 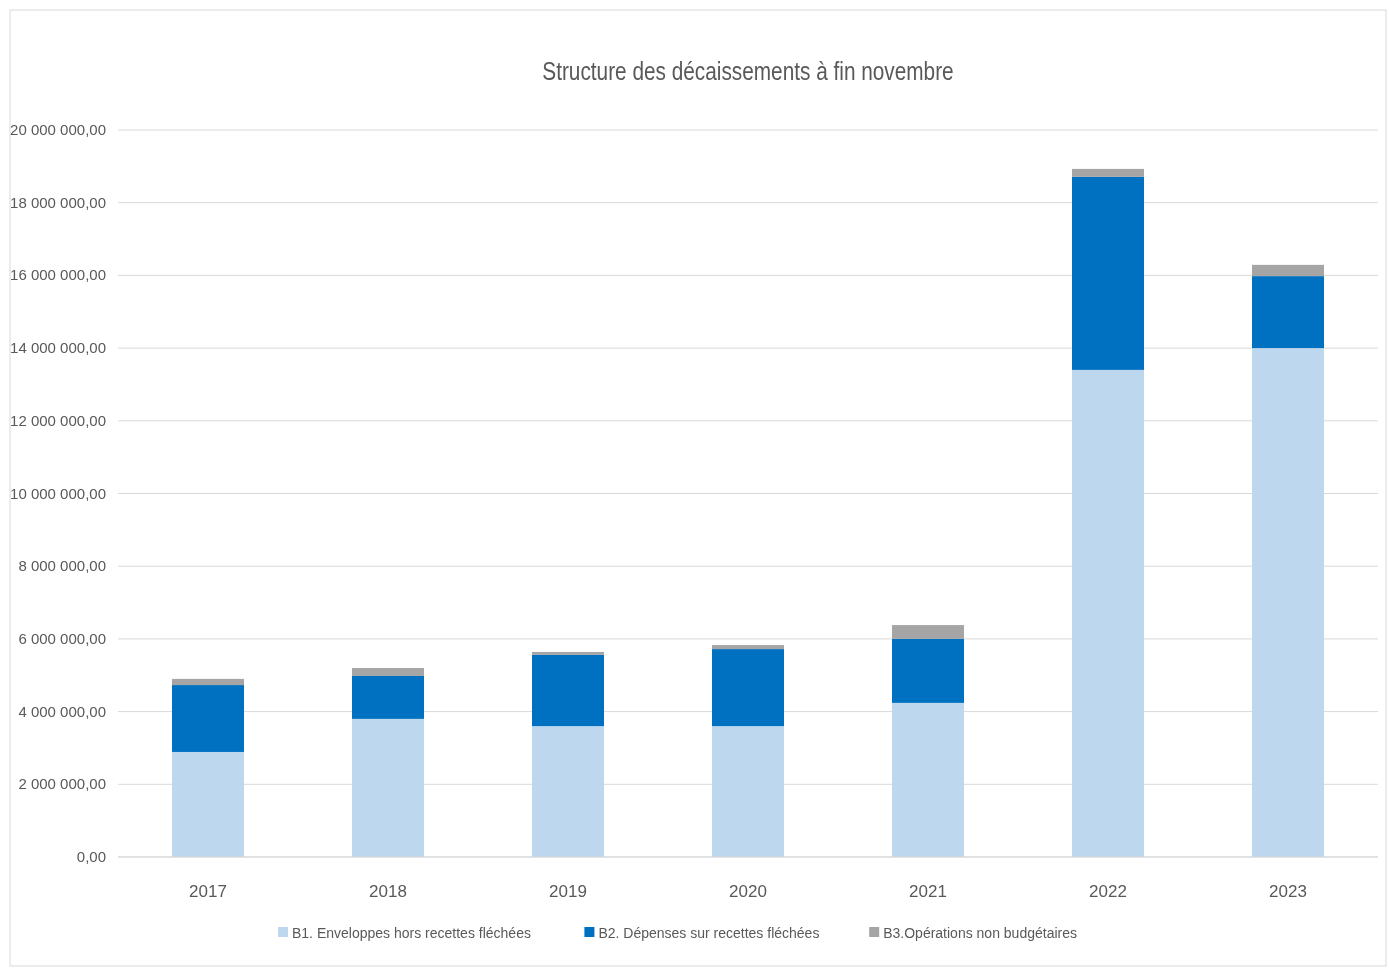 I want to click on x-tick-label: 2018, so click(x=388, y=891).